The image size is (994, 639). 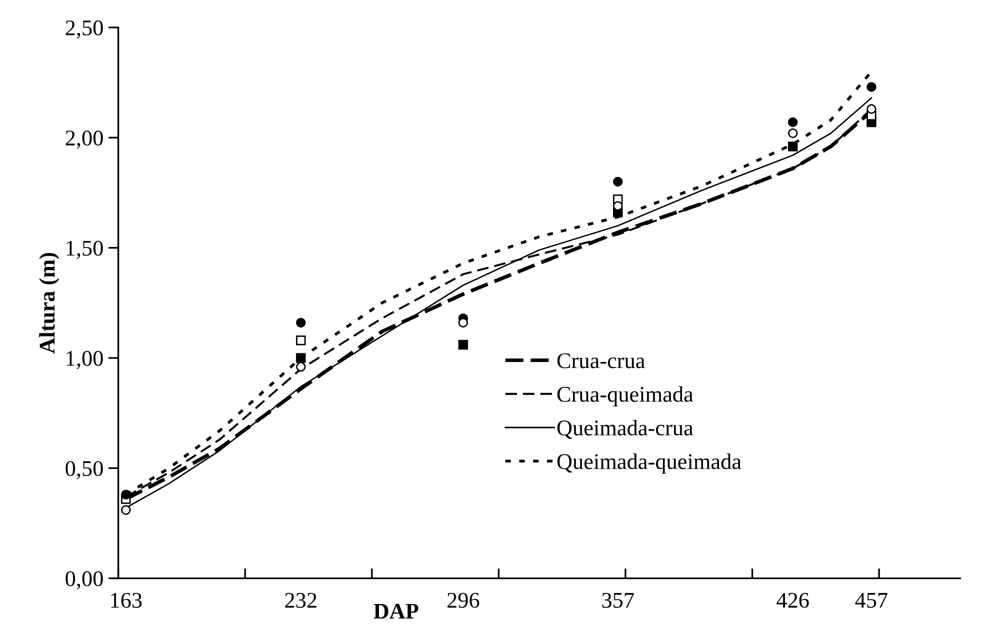 I want to click on x-tick-label: 457, so click(x=871, y=600).